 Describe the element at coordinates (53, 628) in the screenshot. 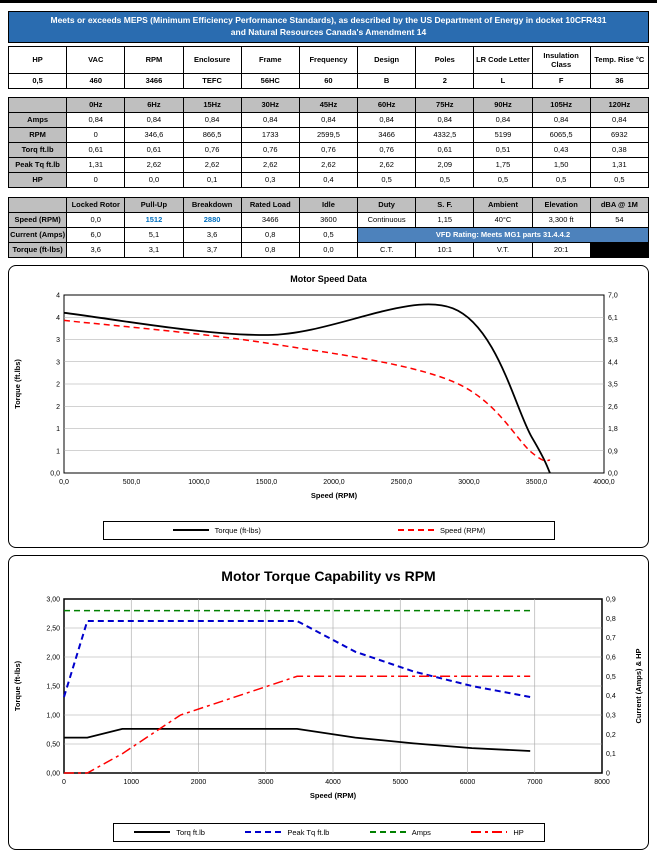

I see `svg-text: 2,50` at that location.